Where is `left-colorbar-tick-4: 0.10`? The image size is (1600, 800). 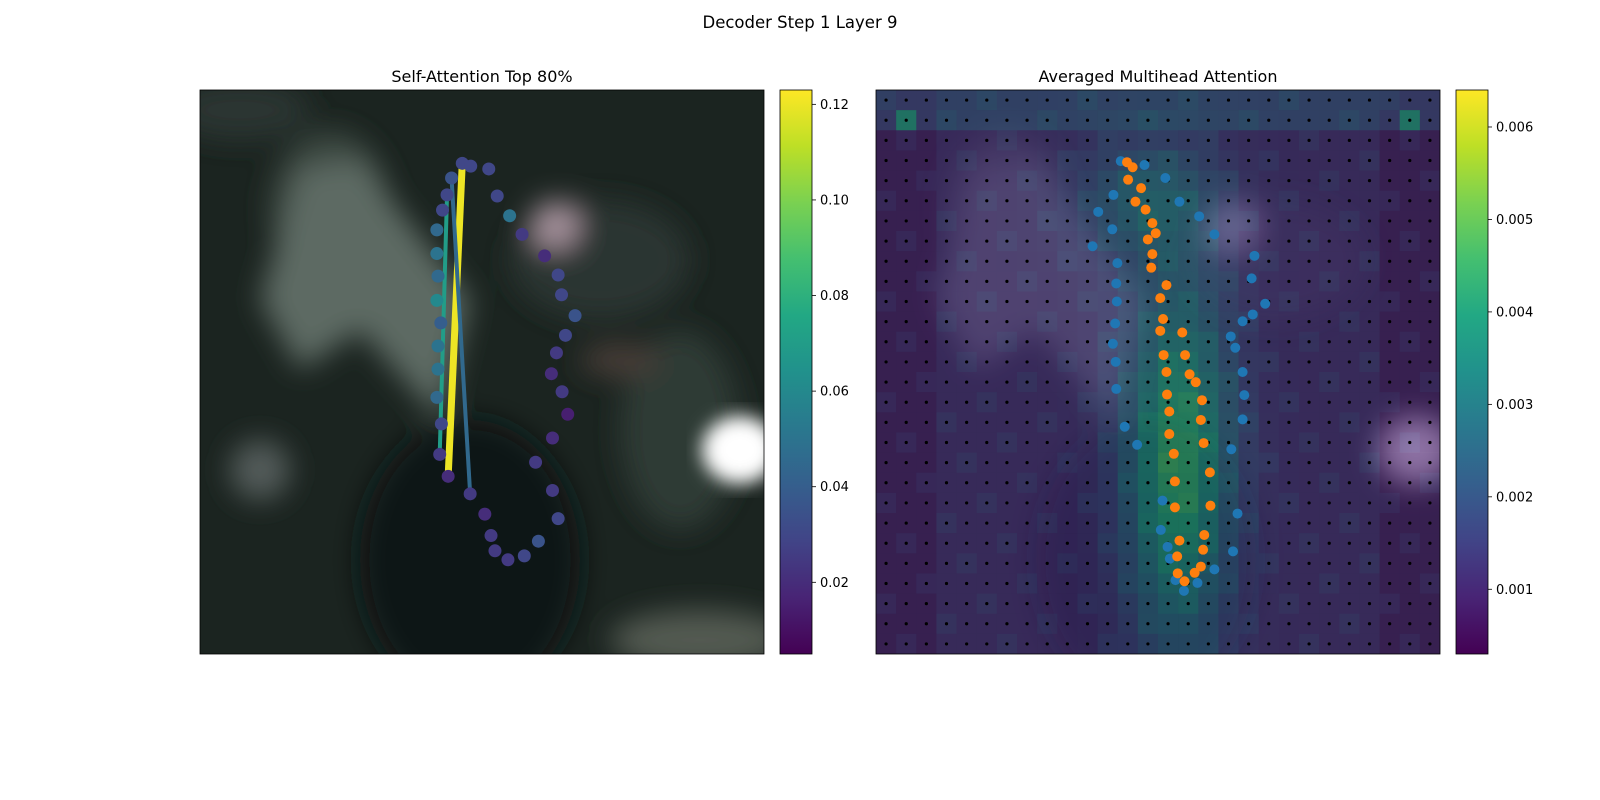 left-colorbar-tick-4: 0.10 is located at coordinates (834, 200).